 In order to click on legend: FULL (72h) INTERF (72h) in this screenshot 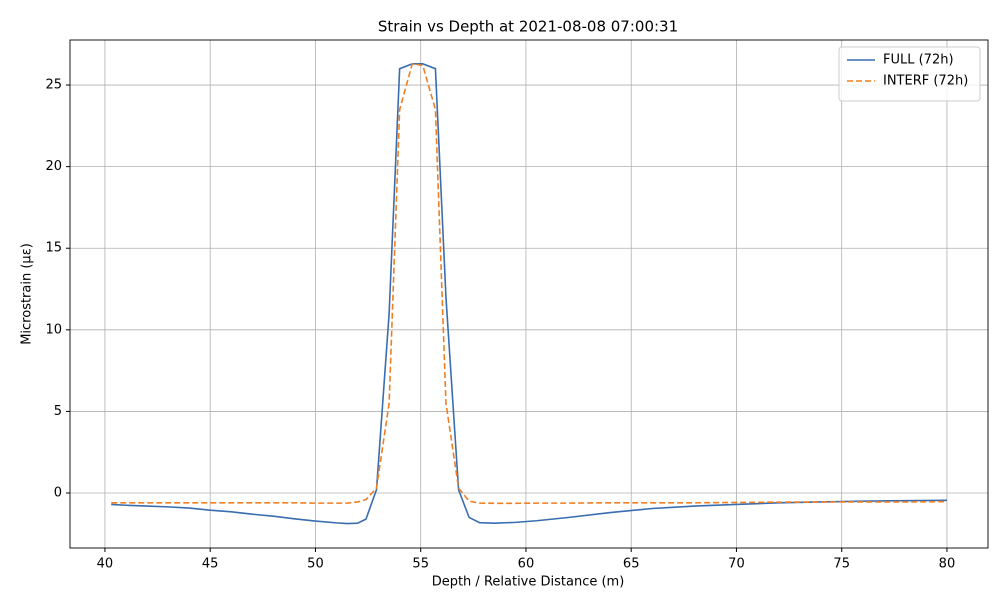, I will do `click(909, 74)`.